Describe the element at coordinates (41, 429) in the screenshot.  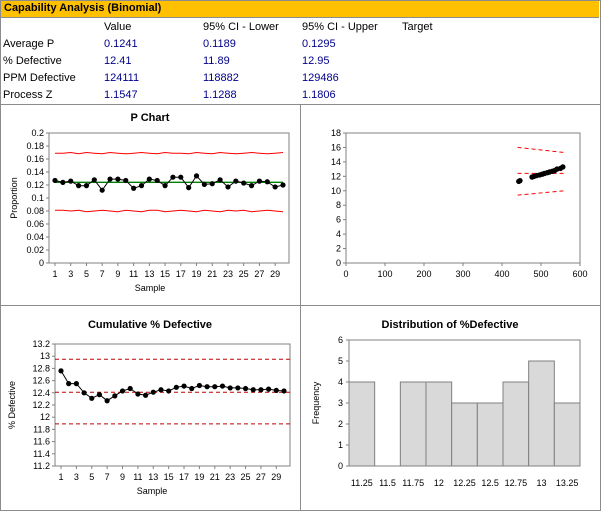
I see `y-tick-label: 11.8` at that location.